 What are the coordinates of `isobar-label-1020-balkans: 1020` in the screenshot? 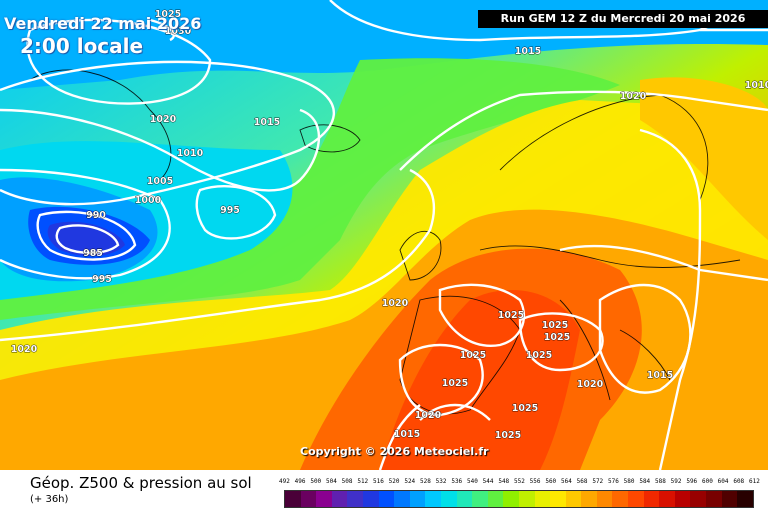 It's located at (590, 384).